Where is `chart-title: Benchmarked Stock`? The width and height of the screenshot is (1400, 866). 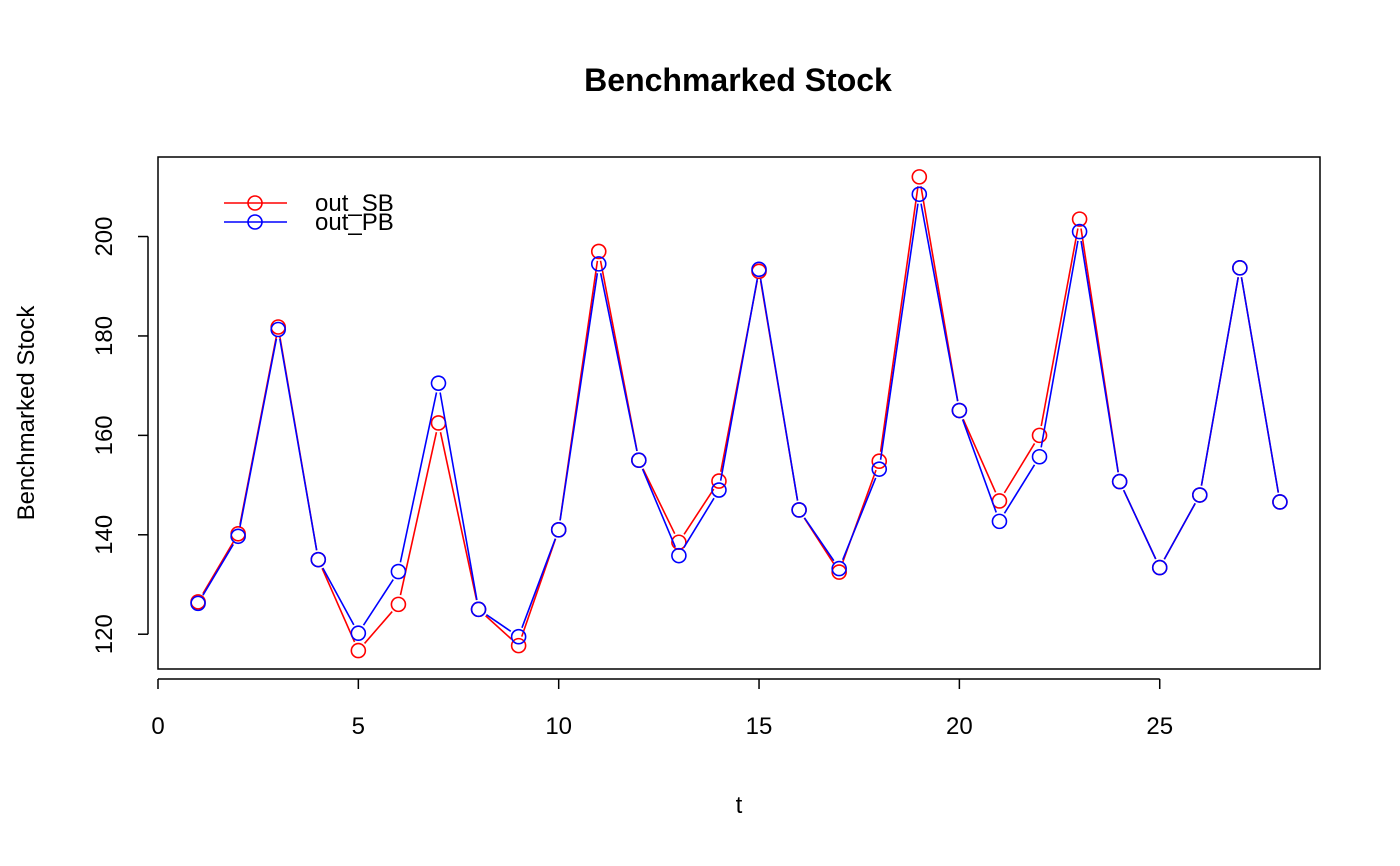
chart-title: Benchmarked Stock is located at coordinates (738, 80).